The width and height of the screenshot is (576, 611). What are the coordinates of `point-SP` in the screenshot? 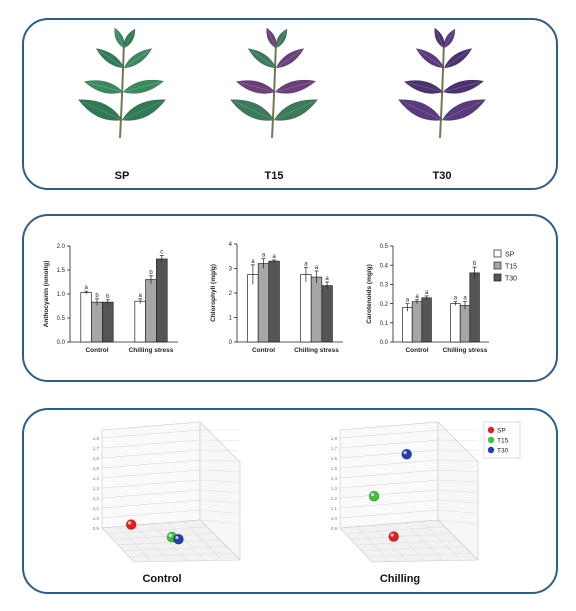 It's located at (131, 524).